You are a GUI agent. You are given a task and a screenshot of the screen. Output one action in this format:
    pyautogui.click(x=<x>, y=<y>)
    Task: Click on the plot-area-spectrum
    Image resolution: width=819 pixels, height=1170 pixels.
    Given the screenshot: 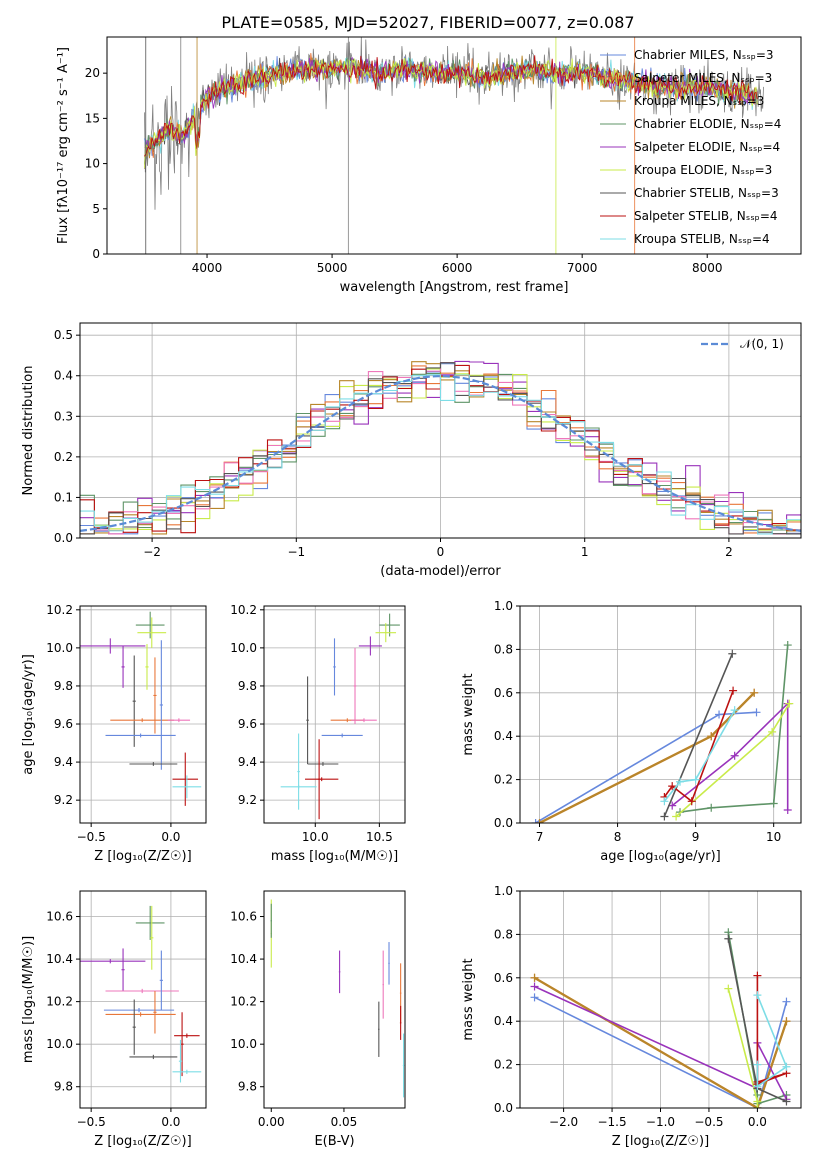 What is the action you would take?
    pyautogui.click(x=454, y=145)
    